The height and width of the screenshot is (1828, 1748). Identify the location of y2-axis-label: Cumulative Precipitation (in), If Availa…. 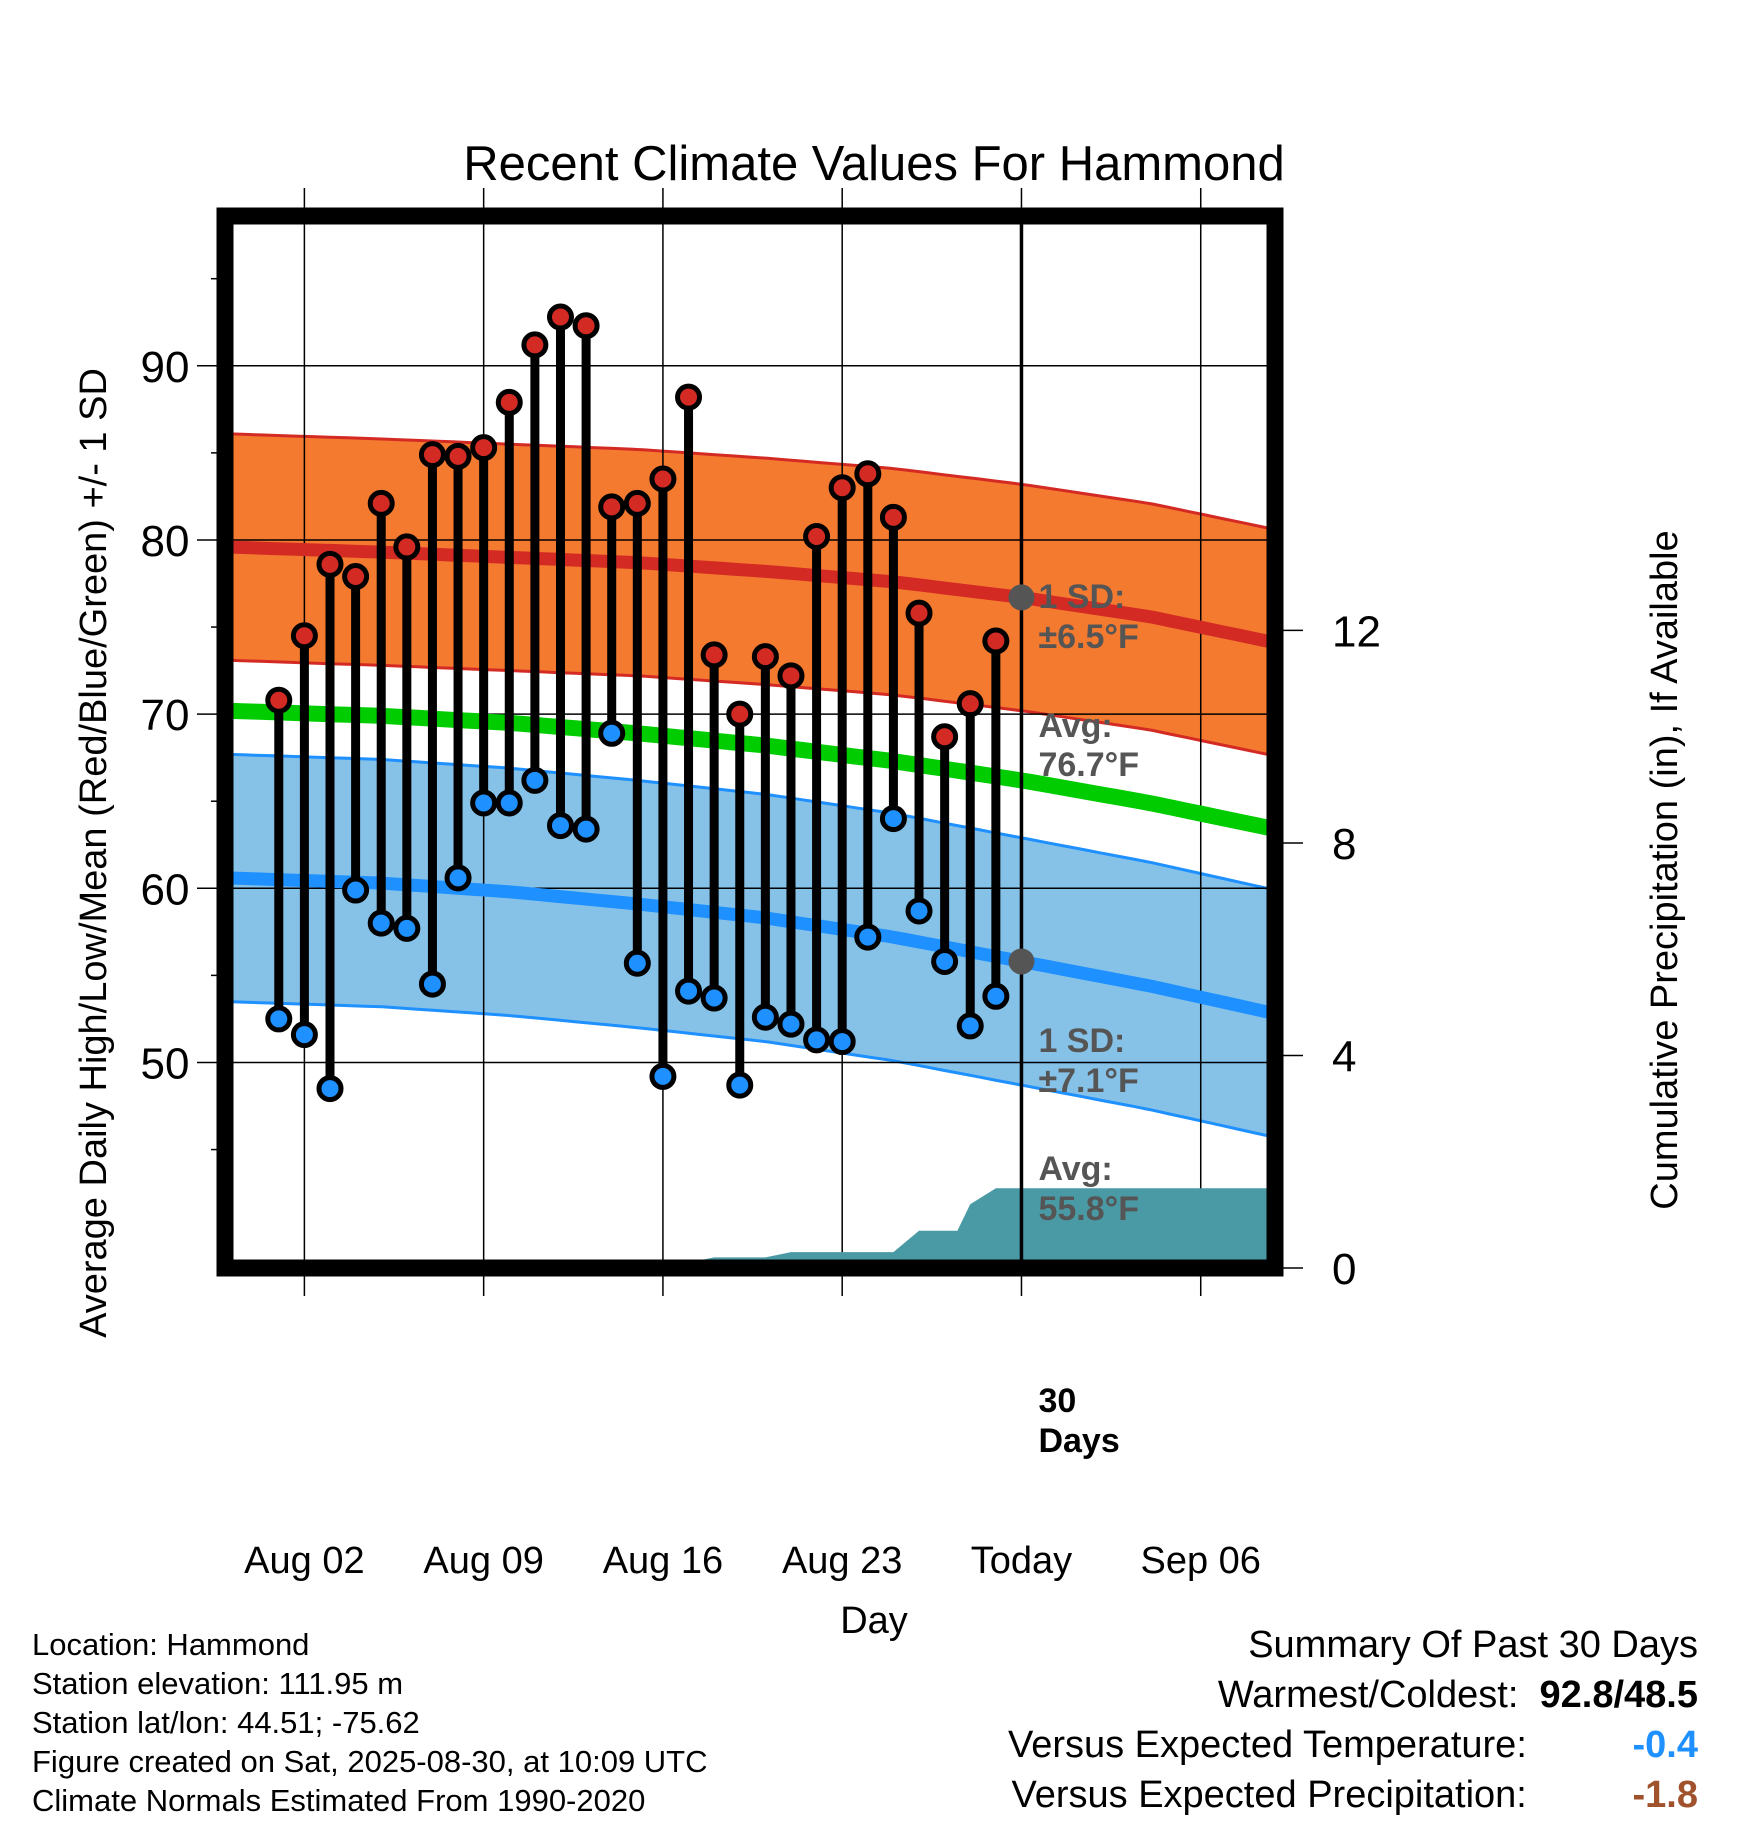
(1665, 869).